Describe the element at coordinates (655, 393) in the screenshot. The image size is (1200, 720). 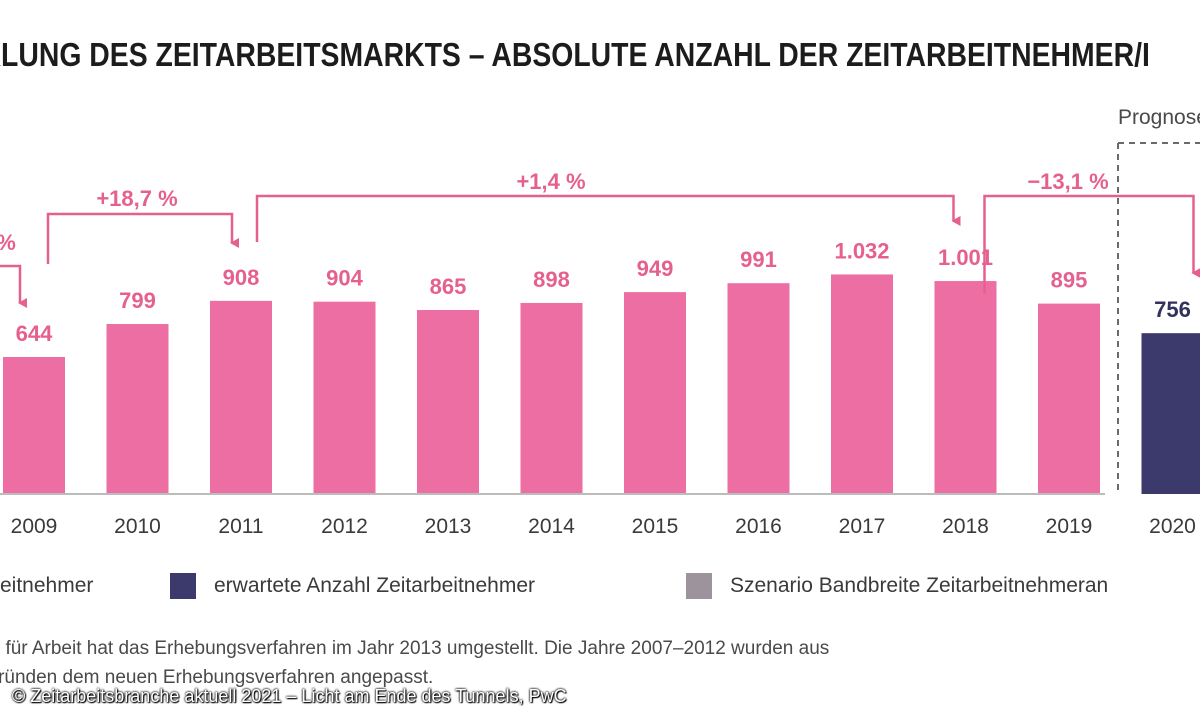
I see `bar-2015` at that location.